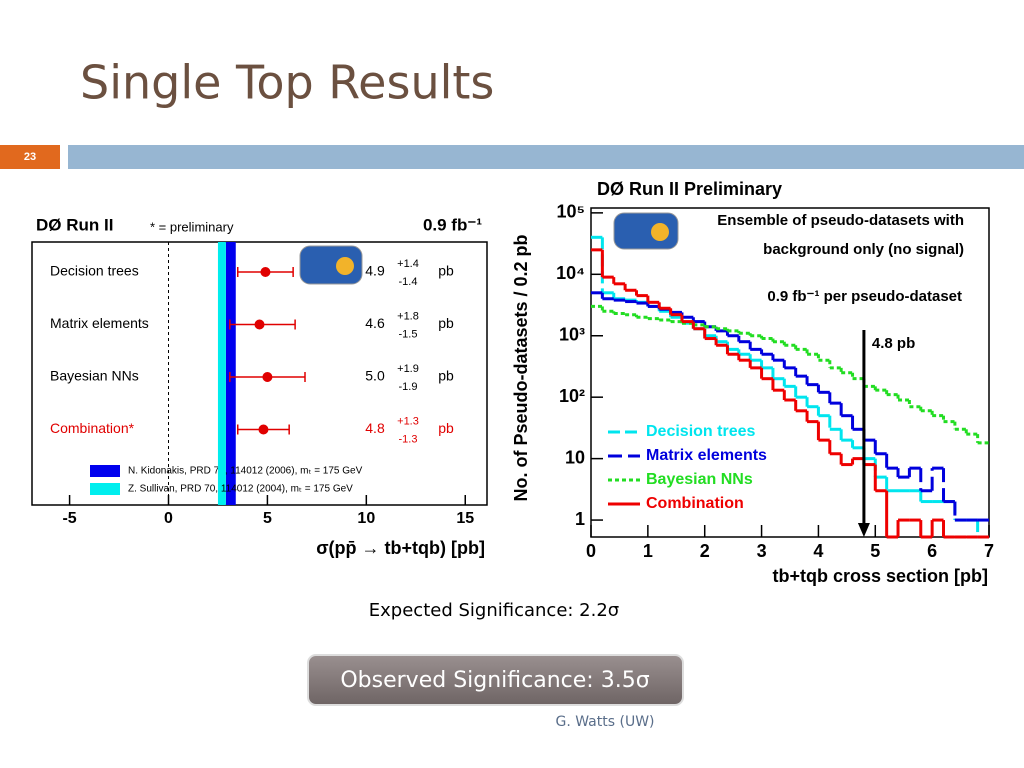 The image size is (1024, 768). Describe the element at coordinates (762, 551) in the screenshot. I see `x-tick-label: 3` at that location.